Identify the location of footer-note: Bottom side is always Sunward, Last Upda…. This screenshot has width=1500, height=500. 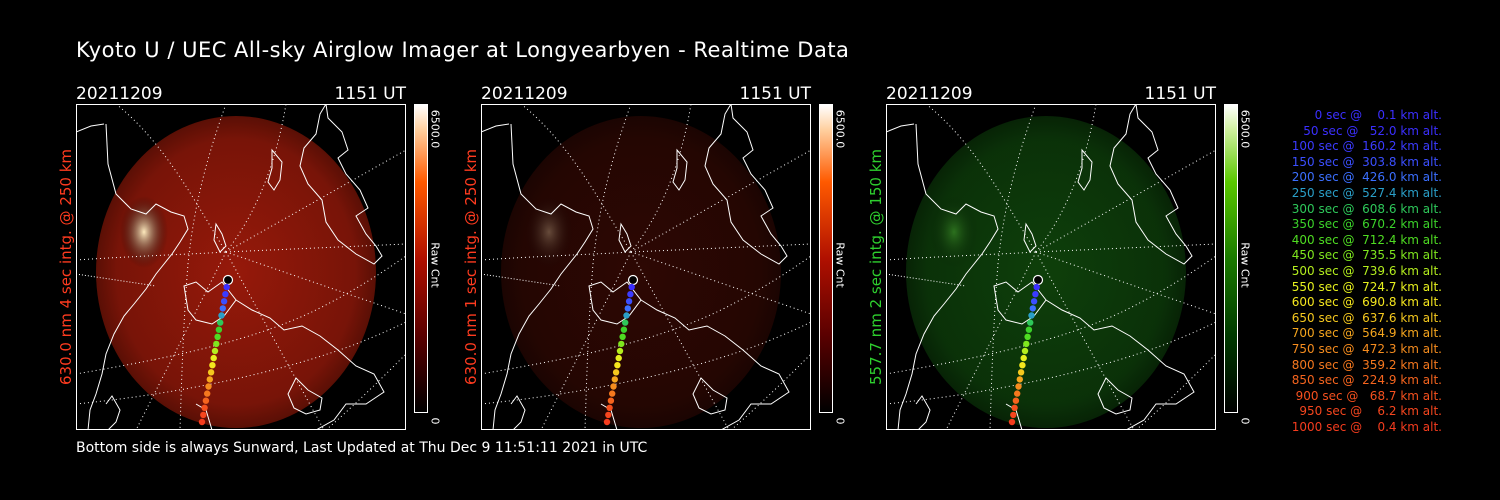
(362, 448).